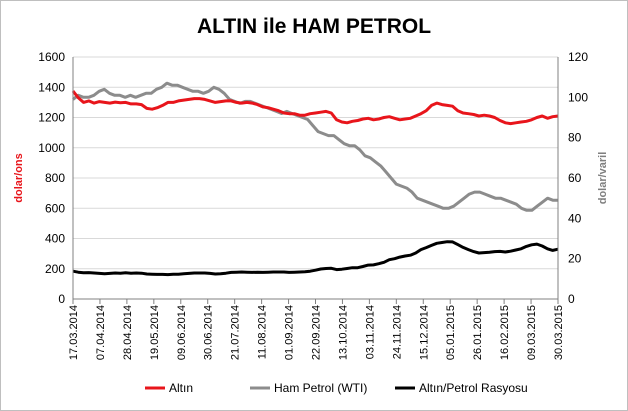  Describe the element at coordinates (575, 218) in the screenshot. I see `right-tick-label: 40` at that location.